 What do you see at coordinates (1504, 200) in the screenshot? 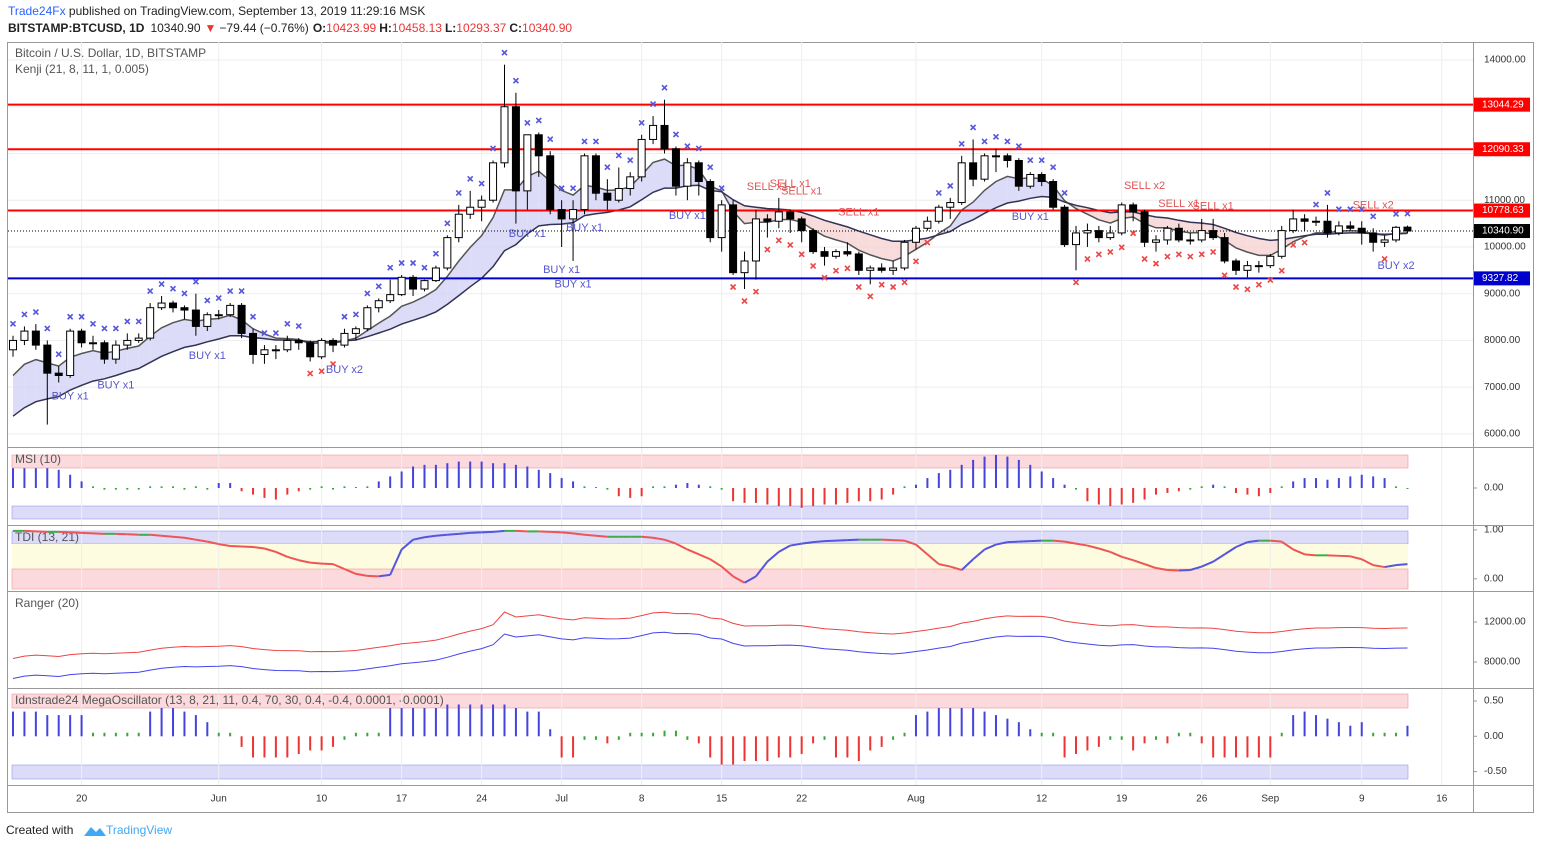
I see `y-tick-label: 11000.00` at bounding box center [1504, 200].